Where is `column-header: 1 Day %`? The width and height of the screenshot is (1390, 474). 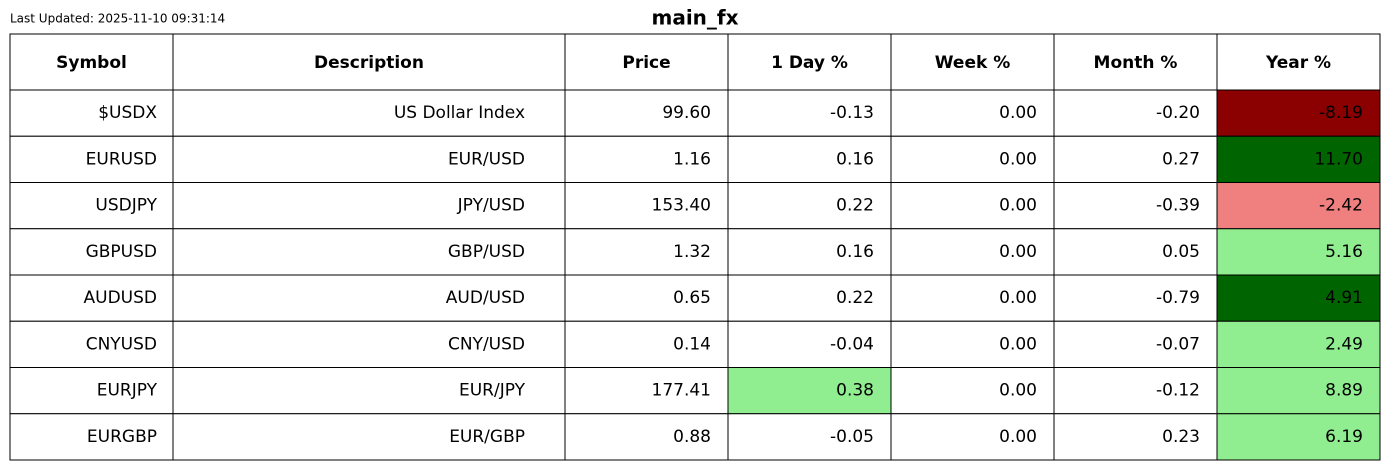
column-header: 1 Day % is located at coordinates (809, 63).